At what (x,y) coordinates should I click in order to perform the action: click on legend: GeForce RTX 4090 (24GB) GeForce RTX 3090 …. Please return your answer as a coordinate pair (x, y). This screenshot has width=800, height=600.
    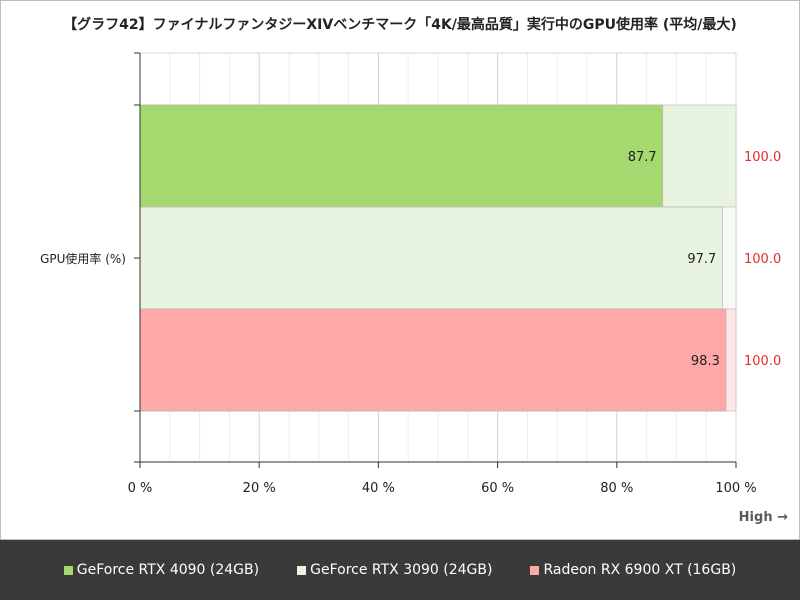
    Looking at the image, I should click on (400, 570).